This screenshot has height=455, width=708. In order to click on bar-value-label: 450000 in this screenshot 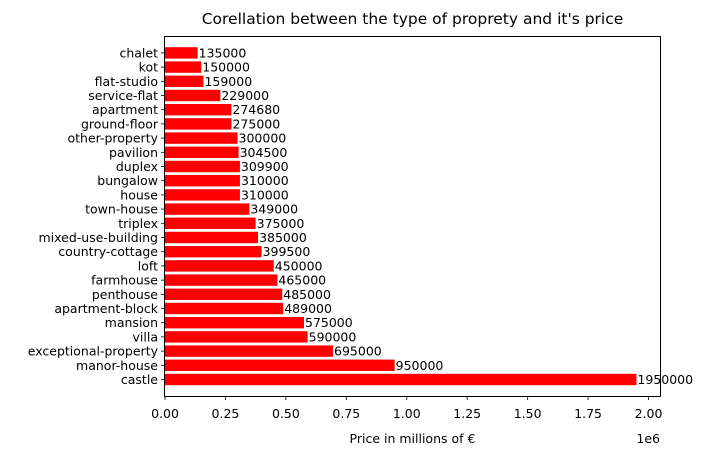, I will do `click(299, 265)`.